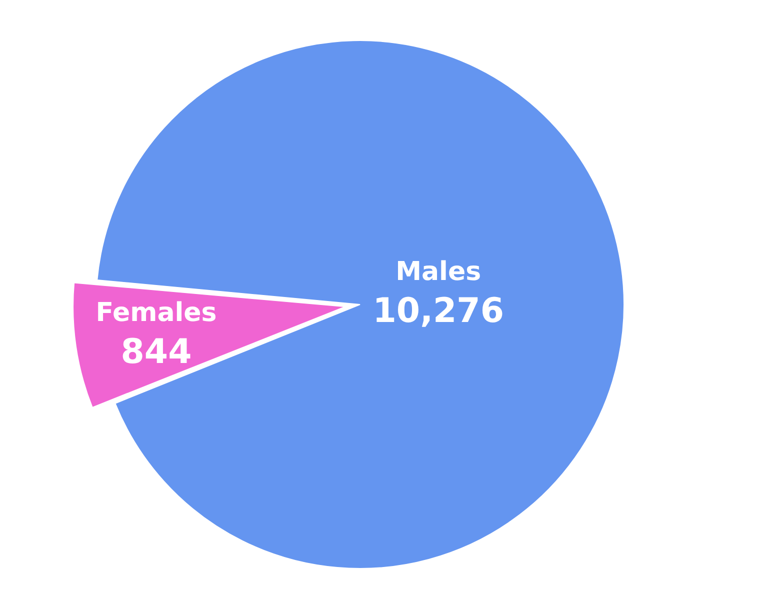  I want to click on slice-label: Males, so click(439, 271).